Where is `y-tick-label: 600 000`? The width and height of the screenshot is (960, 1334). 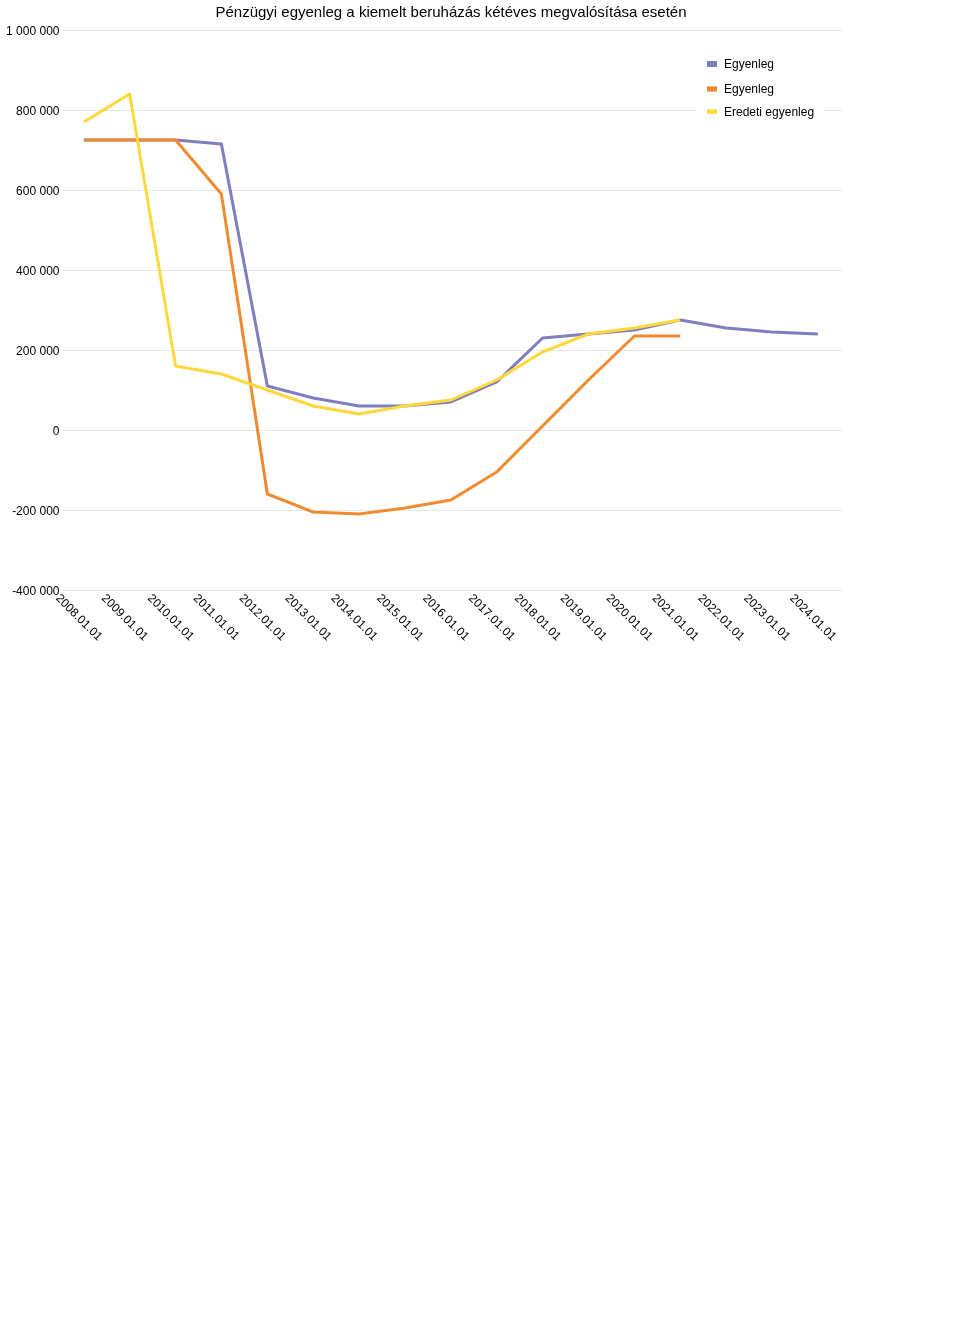 y-tick-label: 600 000 is located at coordinates (38, 190).